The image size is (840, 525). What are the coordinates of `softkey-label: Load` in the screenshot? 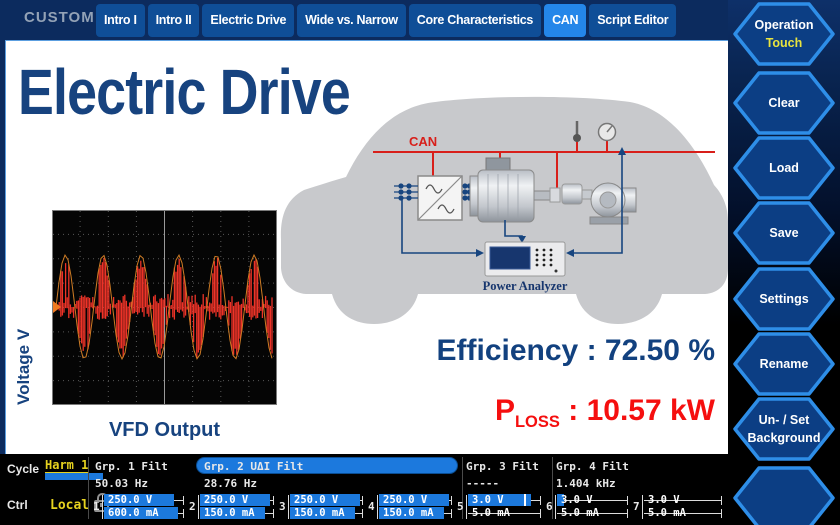 It's located at (784, 167).